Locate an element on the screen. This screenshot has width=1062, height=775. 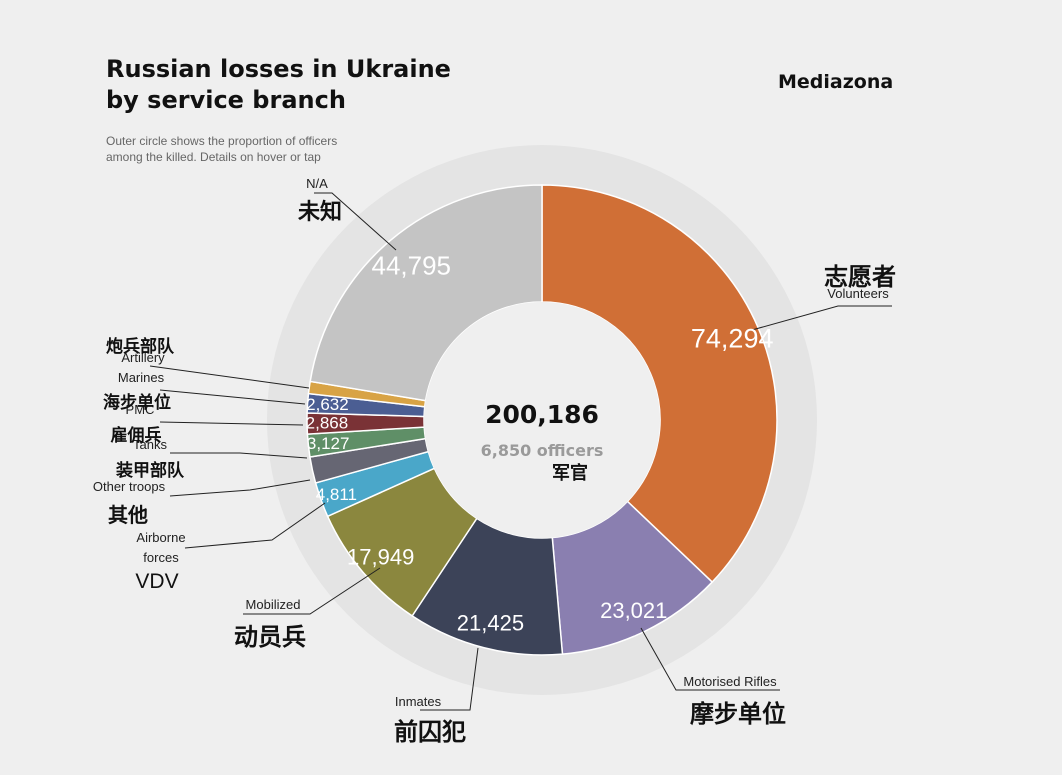
value-label-airborne-forces: 4,811 is located at coordinates (336, 494).